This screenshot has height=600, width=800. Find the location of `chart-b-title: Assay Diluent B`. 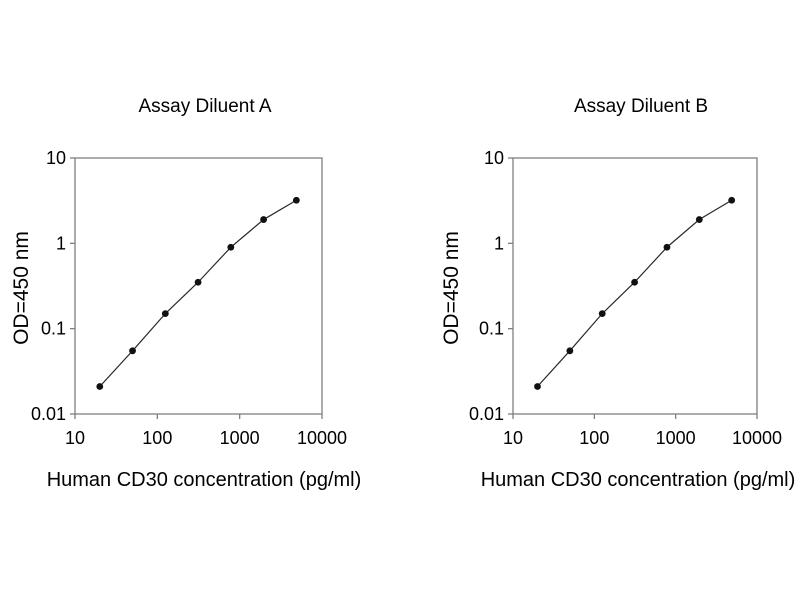

chart-b-title: Assay Diluent B is located at coordinates (641, 106).